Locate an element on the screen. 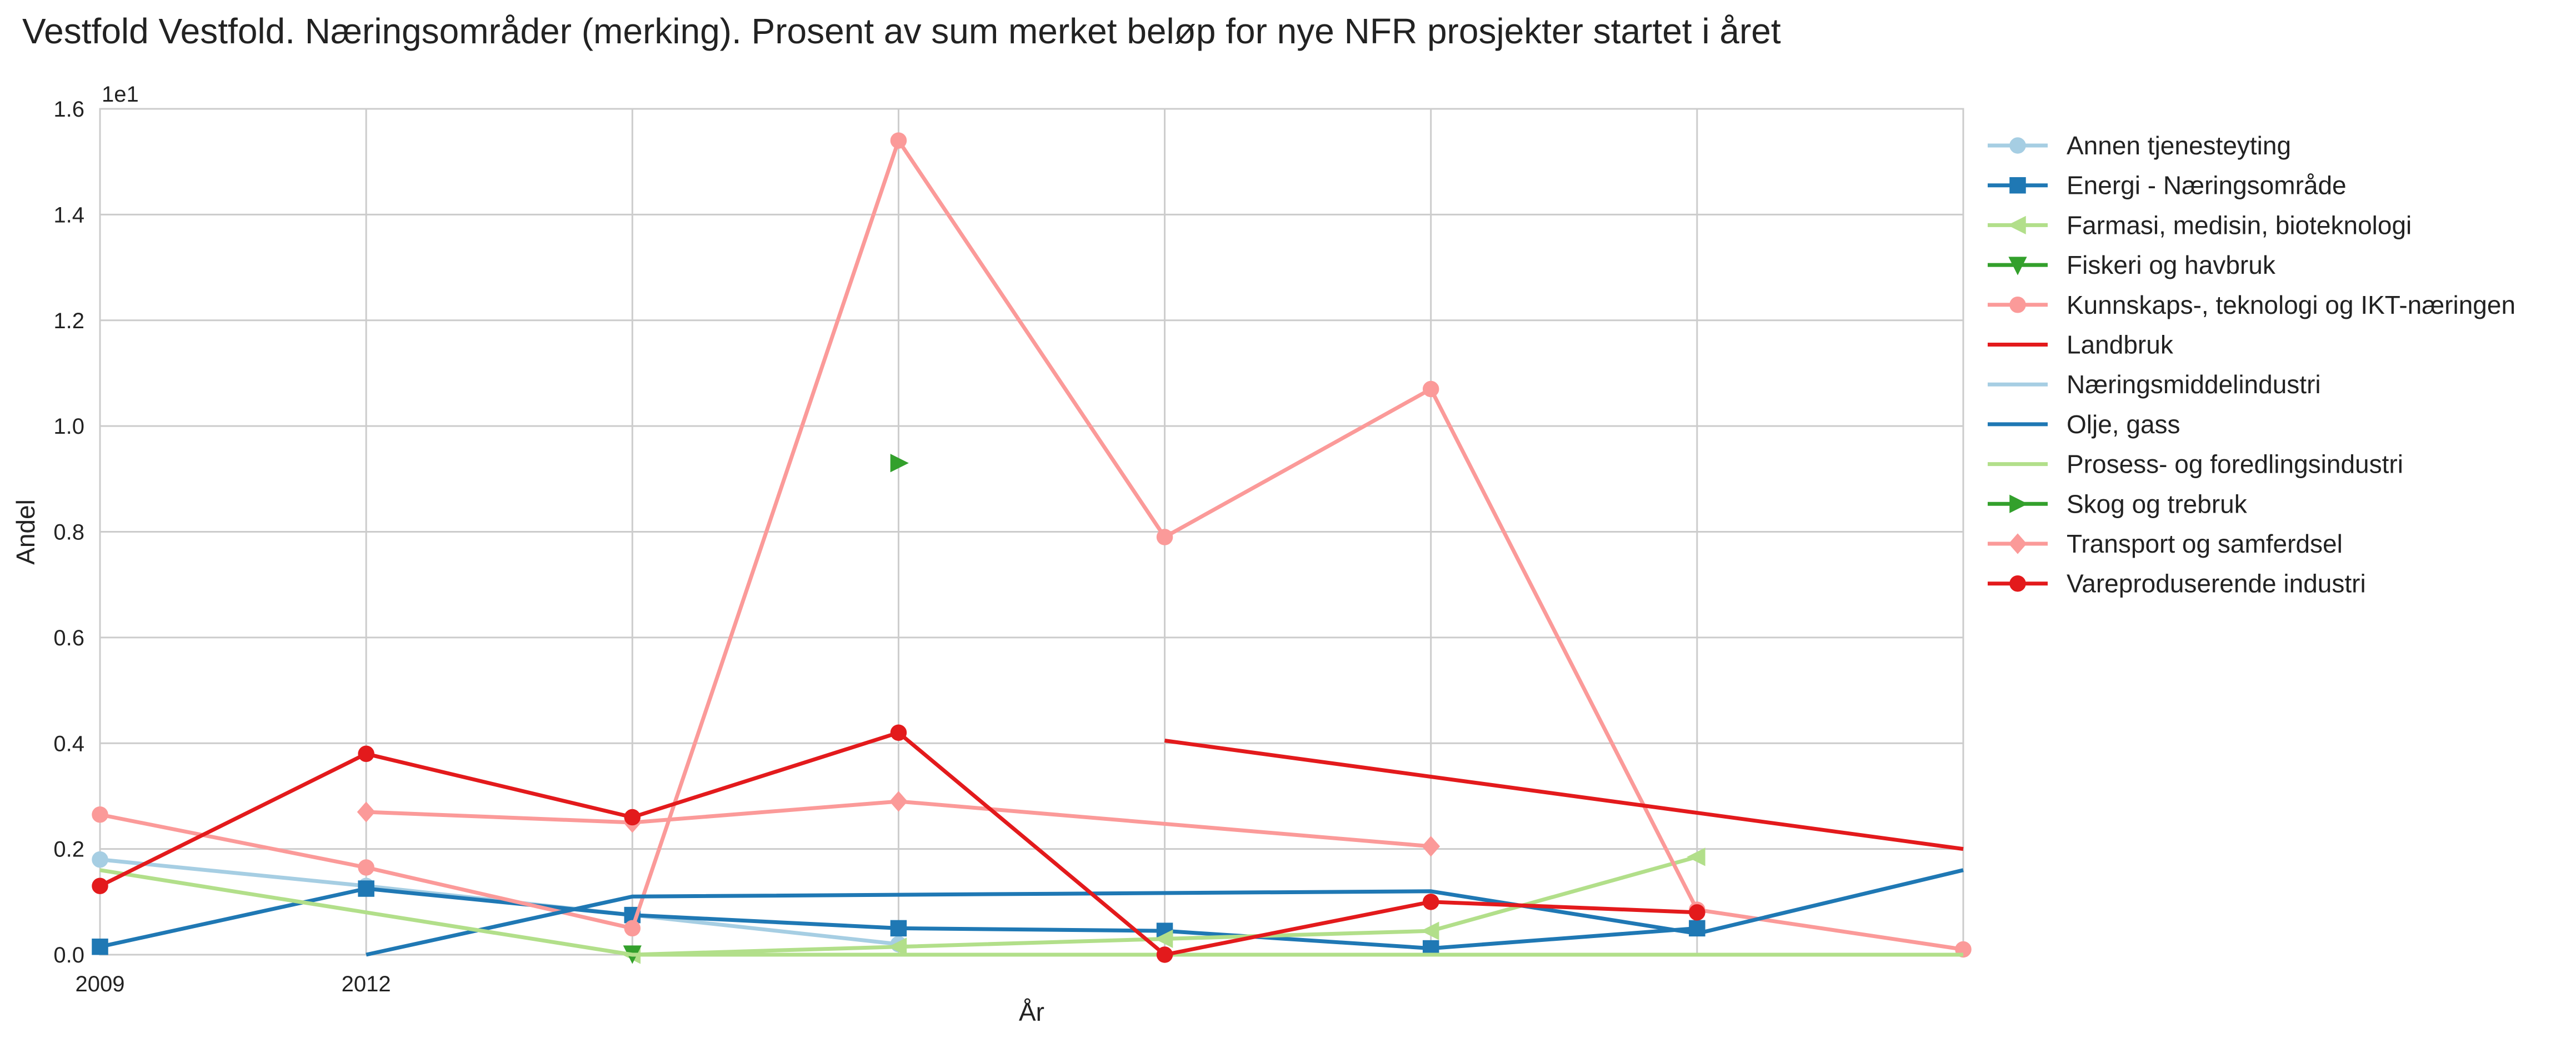  legend-item-annen-tjenesteyting: Annen tjenesteyting is located at coordinates (2139, 145).